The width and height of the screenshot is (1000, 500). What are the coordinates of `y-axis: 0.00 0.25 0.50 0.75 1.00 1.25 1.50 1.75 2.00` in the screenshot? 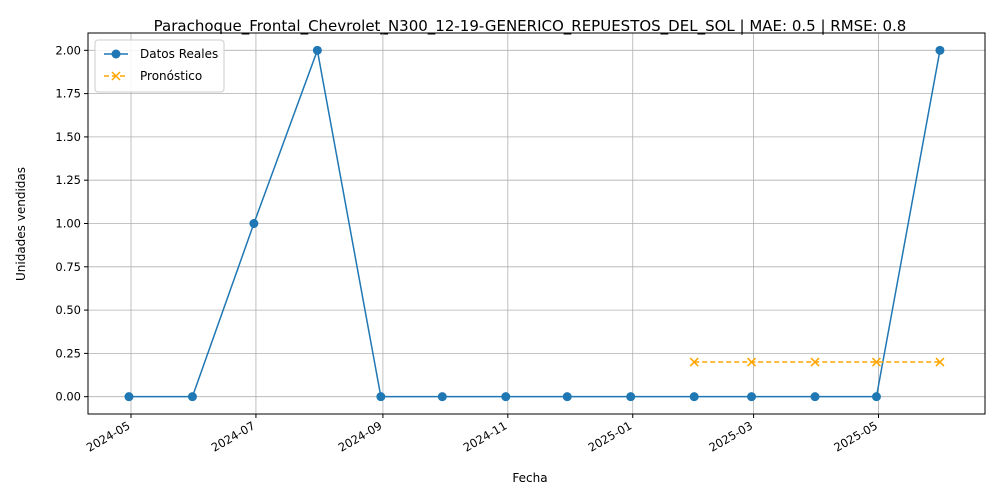 It's located at (71, 223).